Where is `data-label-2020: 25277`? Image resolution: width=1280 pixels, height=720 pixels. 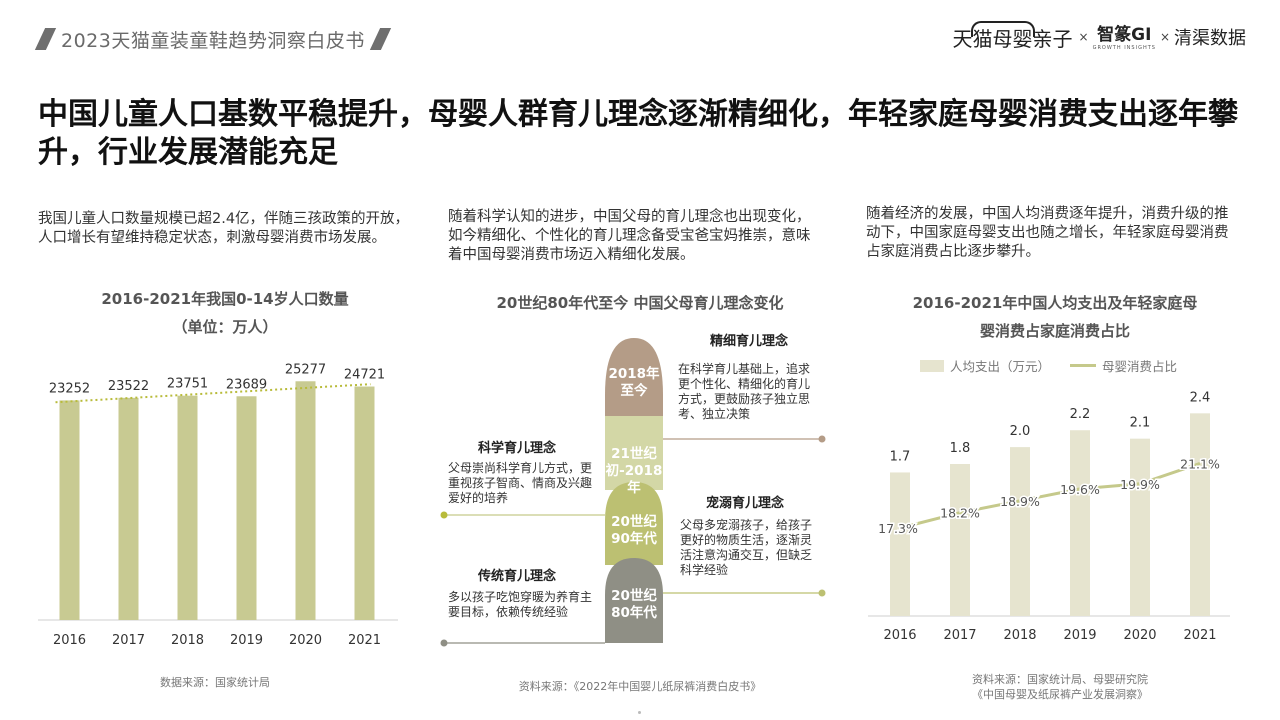
data-label-2020: 25277 is located at coordinates (305, 369).